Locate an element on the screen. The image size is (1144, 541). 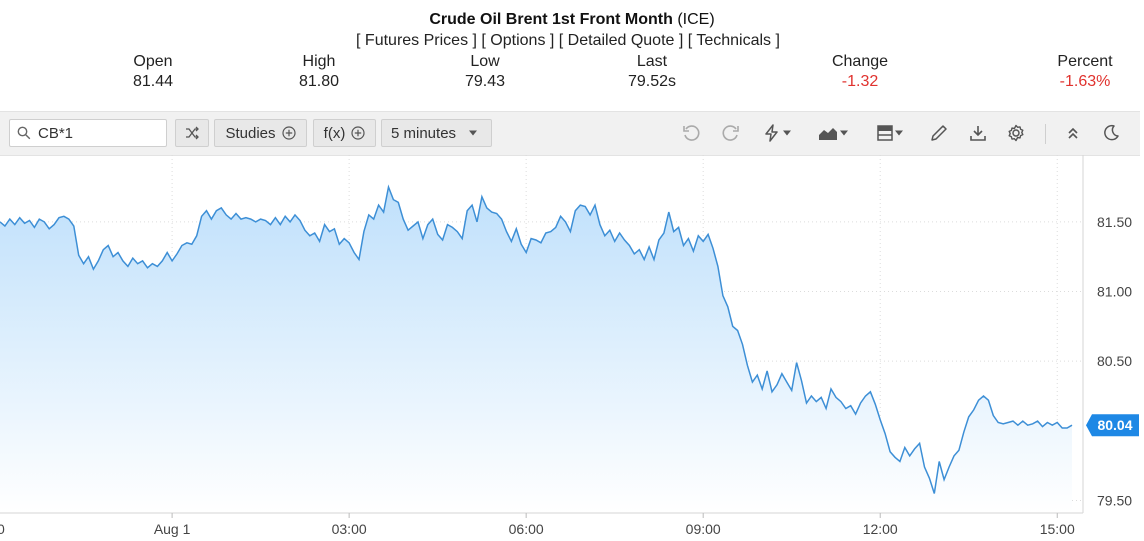
last-price-tag: 80.04 is located at coordinates (1112, 425).